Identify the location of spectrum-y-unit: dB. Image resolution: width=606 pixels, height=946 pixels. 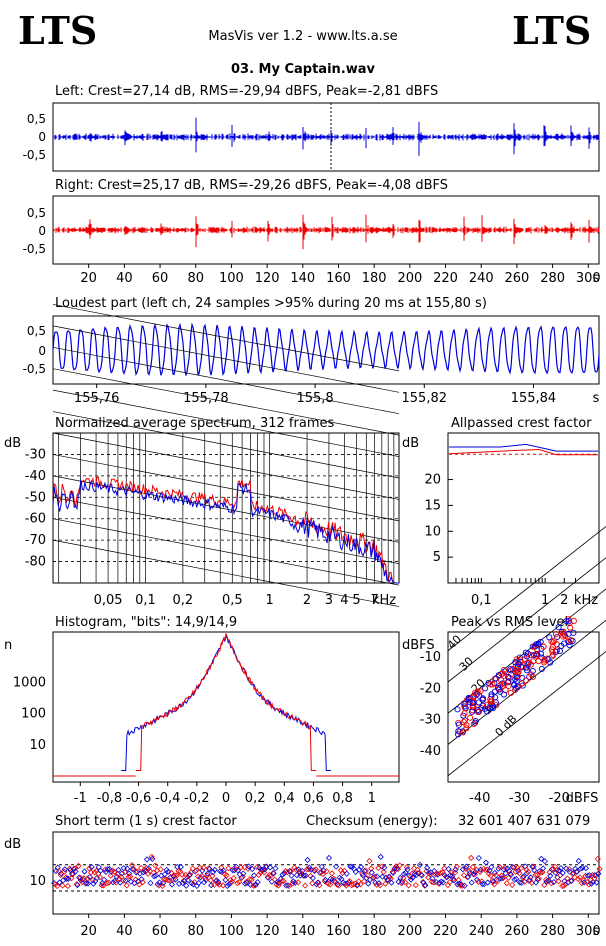
(12, 443).